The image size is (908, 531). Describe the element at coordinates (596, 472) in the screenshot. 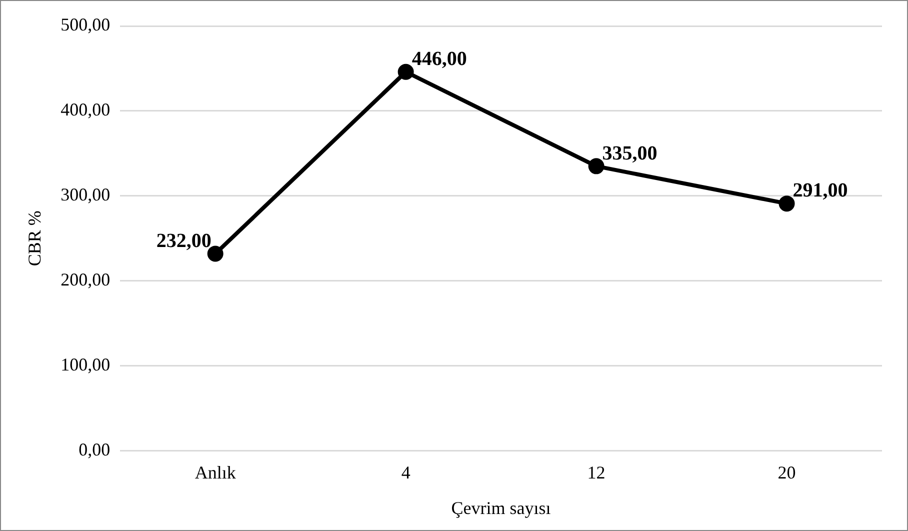

I see `x-tick-label: 12` at that location.